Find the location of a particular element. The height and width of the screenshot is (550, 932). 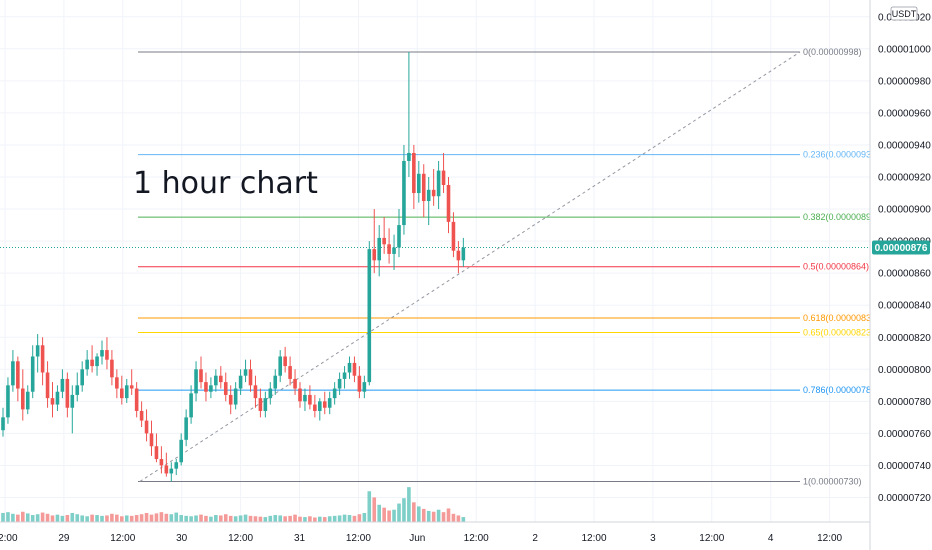

currency-badge: USDT is located at coordinates (904, 13).